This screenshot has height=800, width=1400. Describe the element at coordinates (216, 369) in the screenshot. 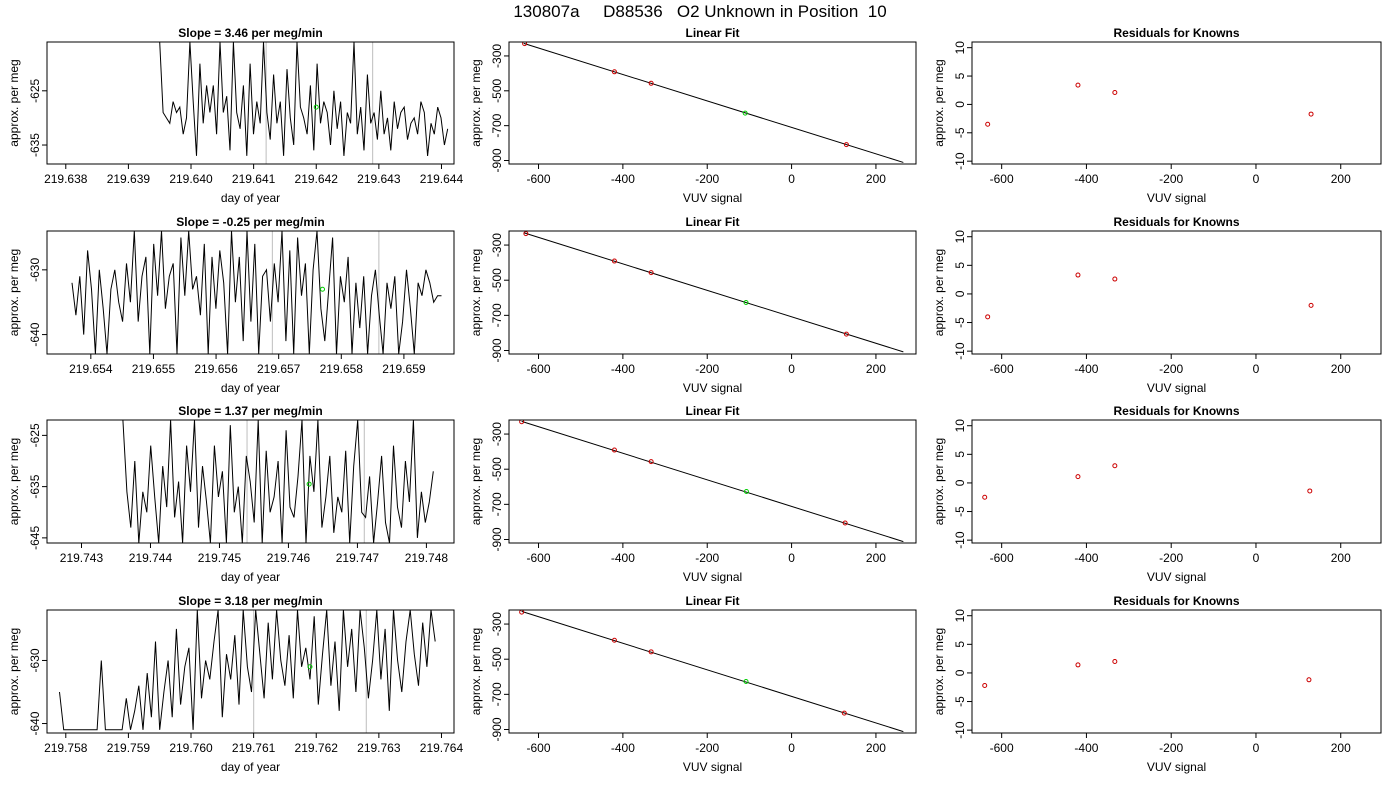

I see `x-tick-label: 219.656` at that location.